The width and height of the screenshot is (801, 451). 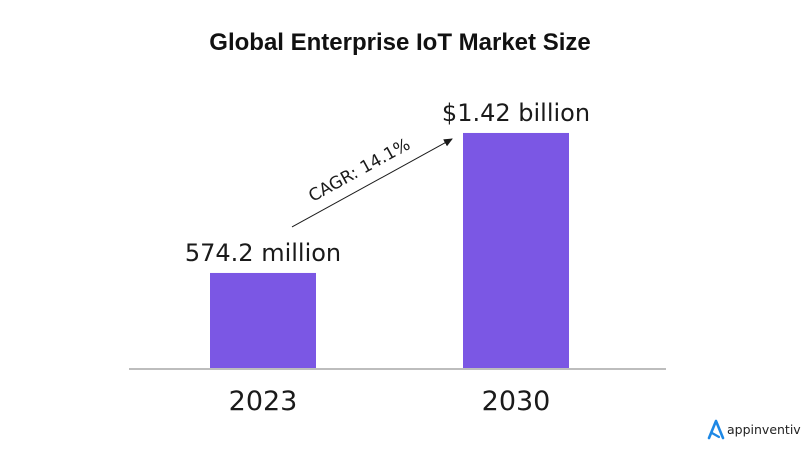 I want to click on chart-title: Global Enterprise IoT Market Size, so click(x=399, y=42).